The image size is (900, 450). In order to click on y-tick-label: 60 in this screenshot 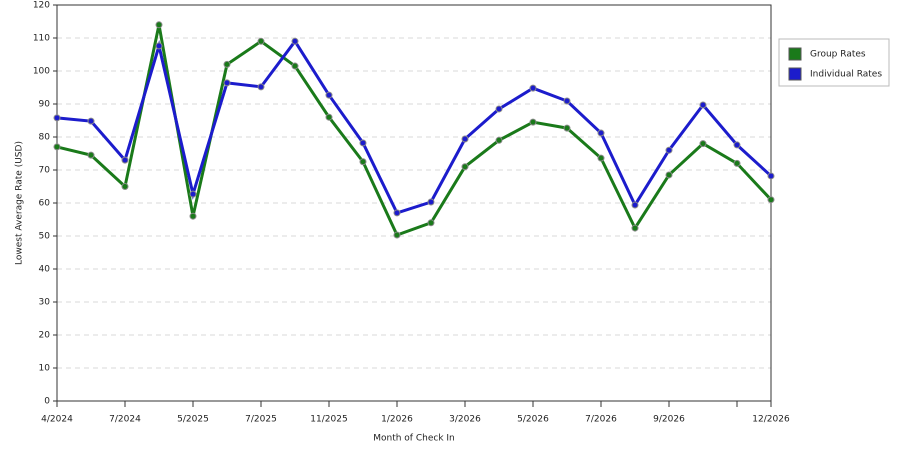, I will do `click(45, 204)`.